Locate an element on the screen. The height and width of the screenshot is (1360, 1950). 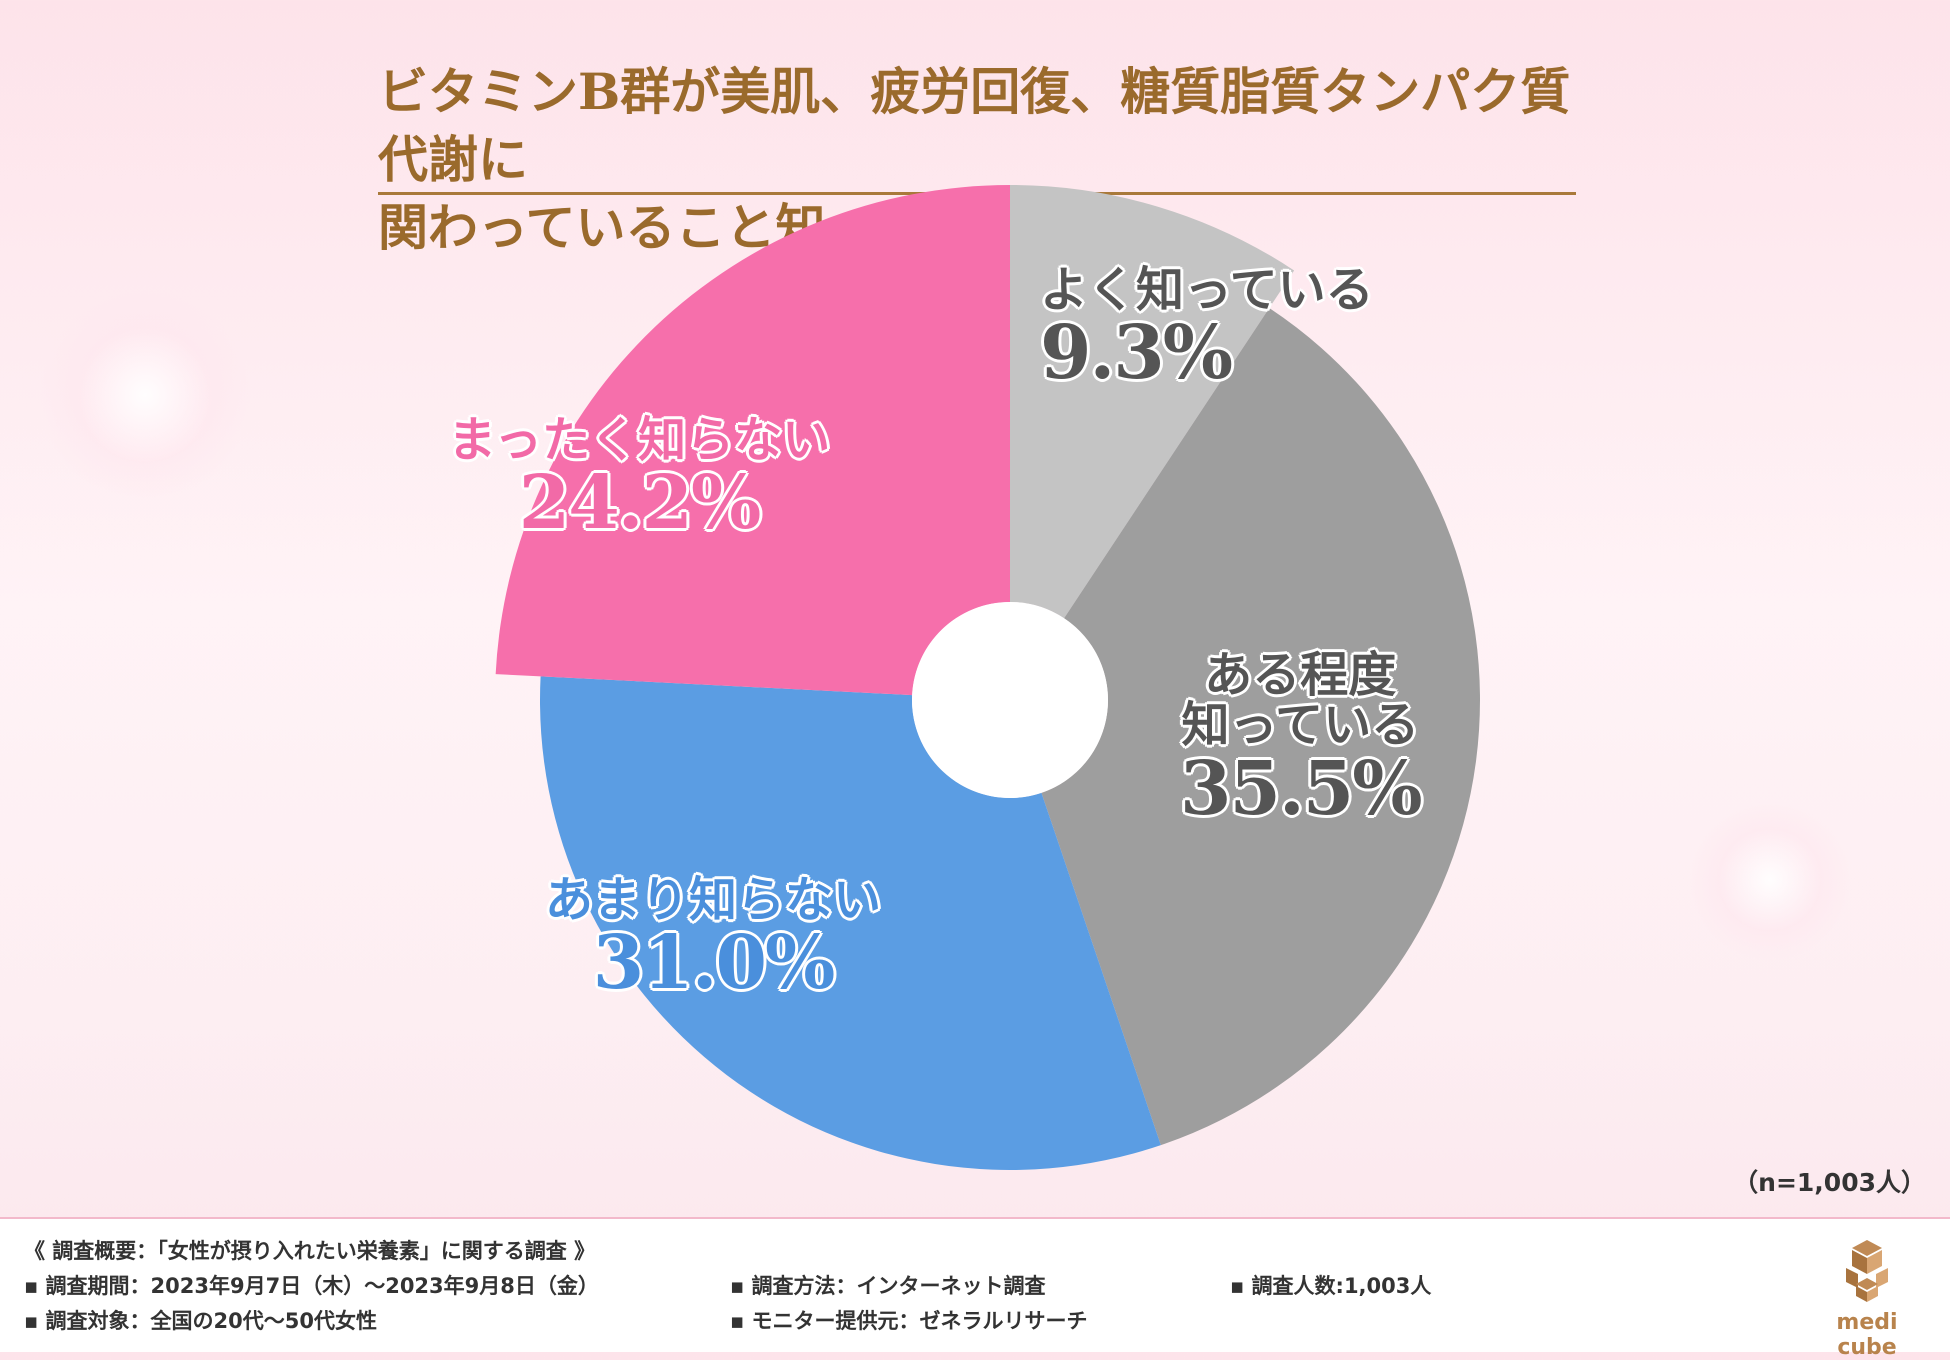
slice-label-mattaku: まったく知らない 24.2% is located at coordinates (639, 479).